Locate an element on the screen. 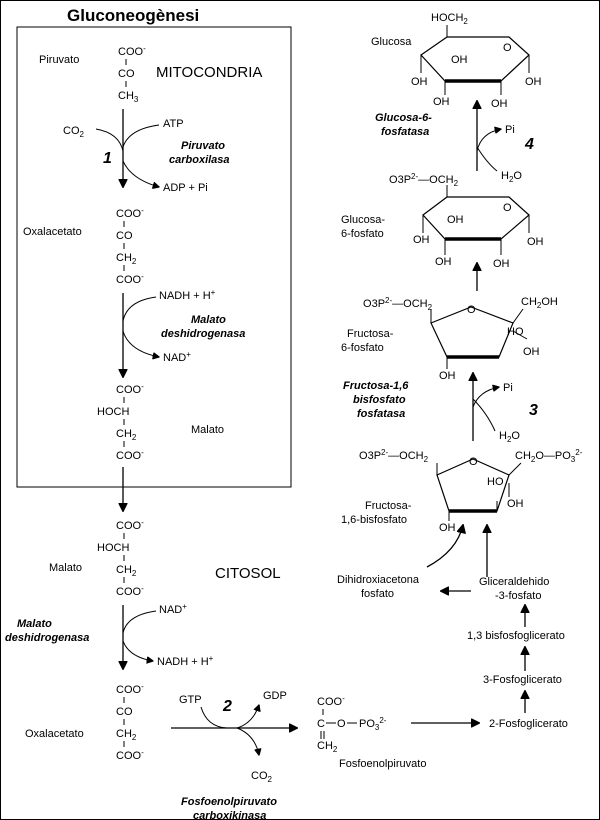 Image resolution: width=600 pixels, height=820 pixels. atp-curve is located at coordinates (141, 136).